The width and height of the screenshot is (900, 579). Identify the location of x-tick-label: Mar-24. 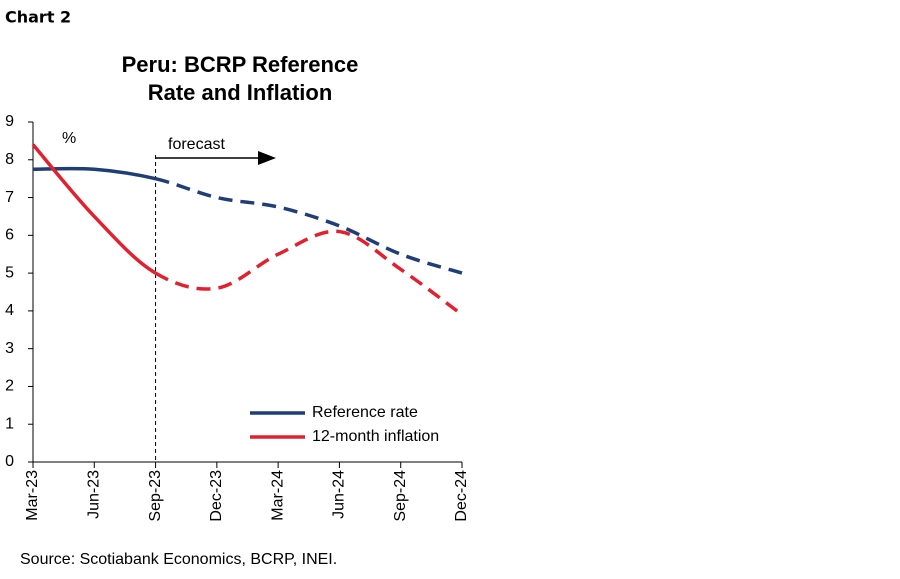
(277, 495).